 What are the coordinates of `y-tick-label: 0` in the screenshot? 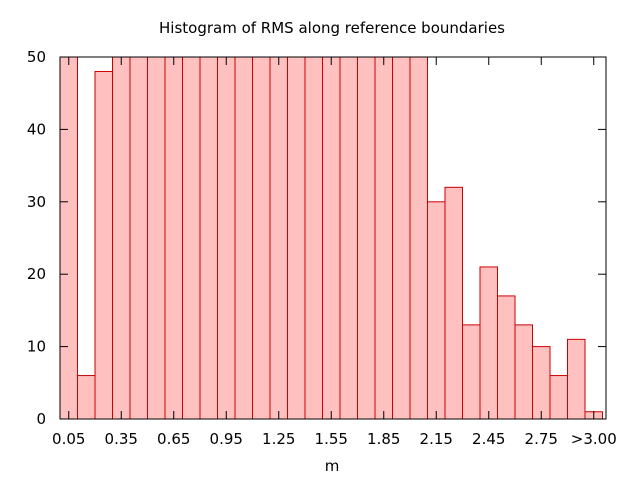 It's located at (41, 419).